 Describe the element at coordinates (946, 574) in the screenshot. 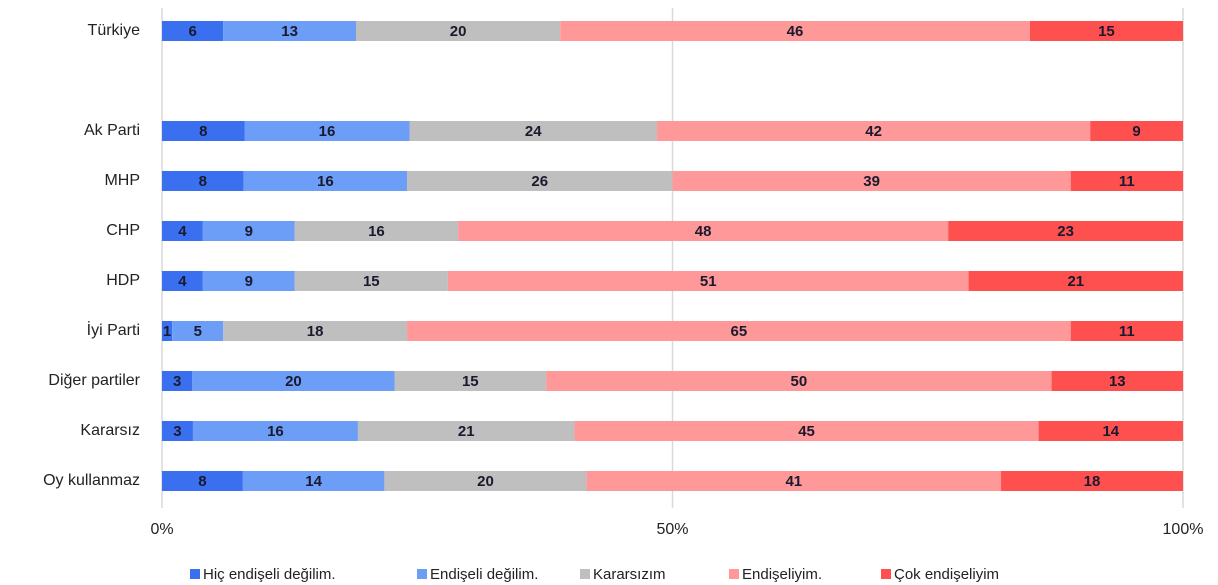

I see `legend-label: Çok endişeliyim` at that location.